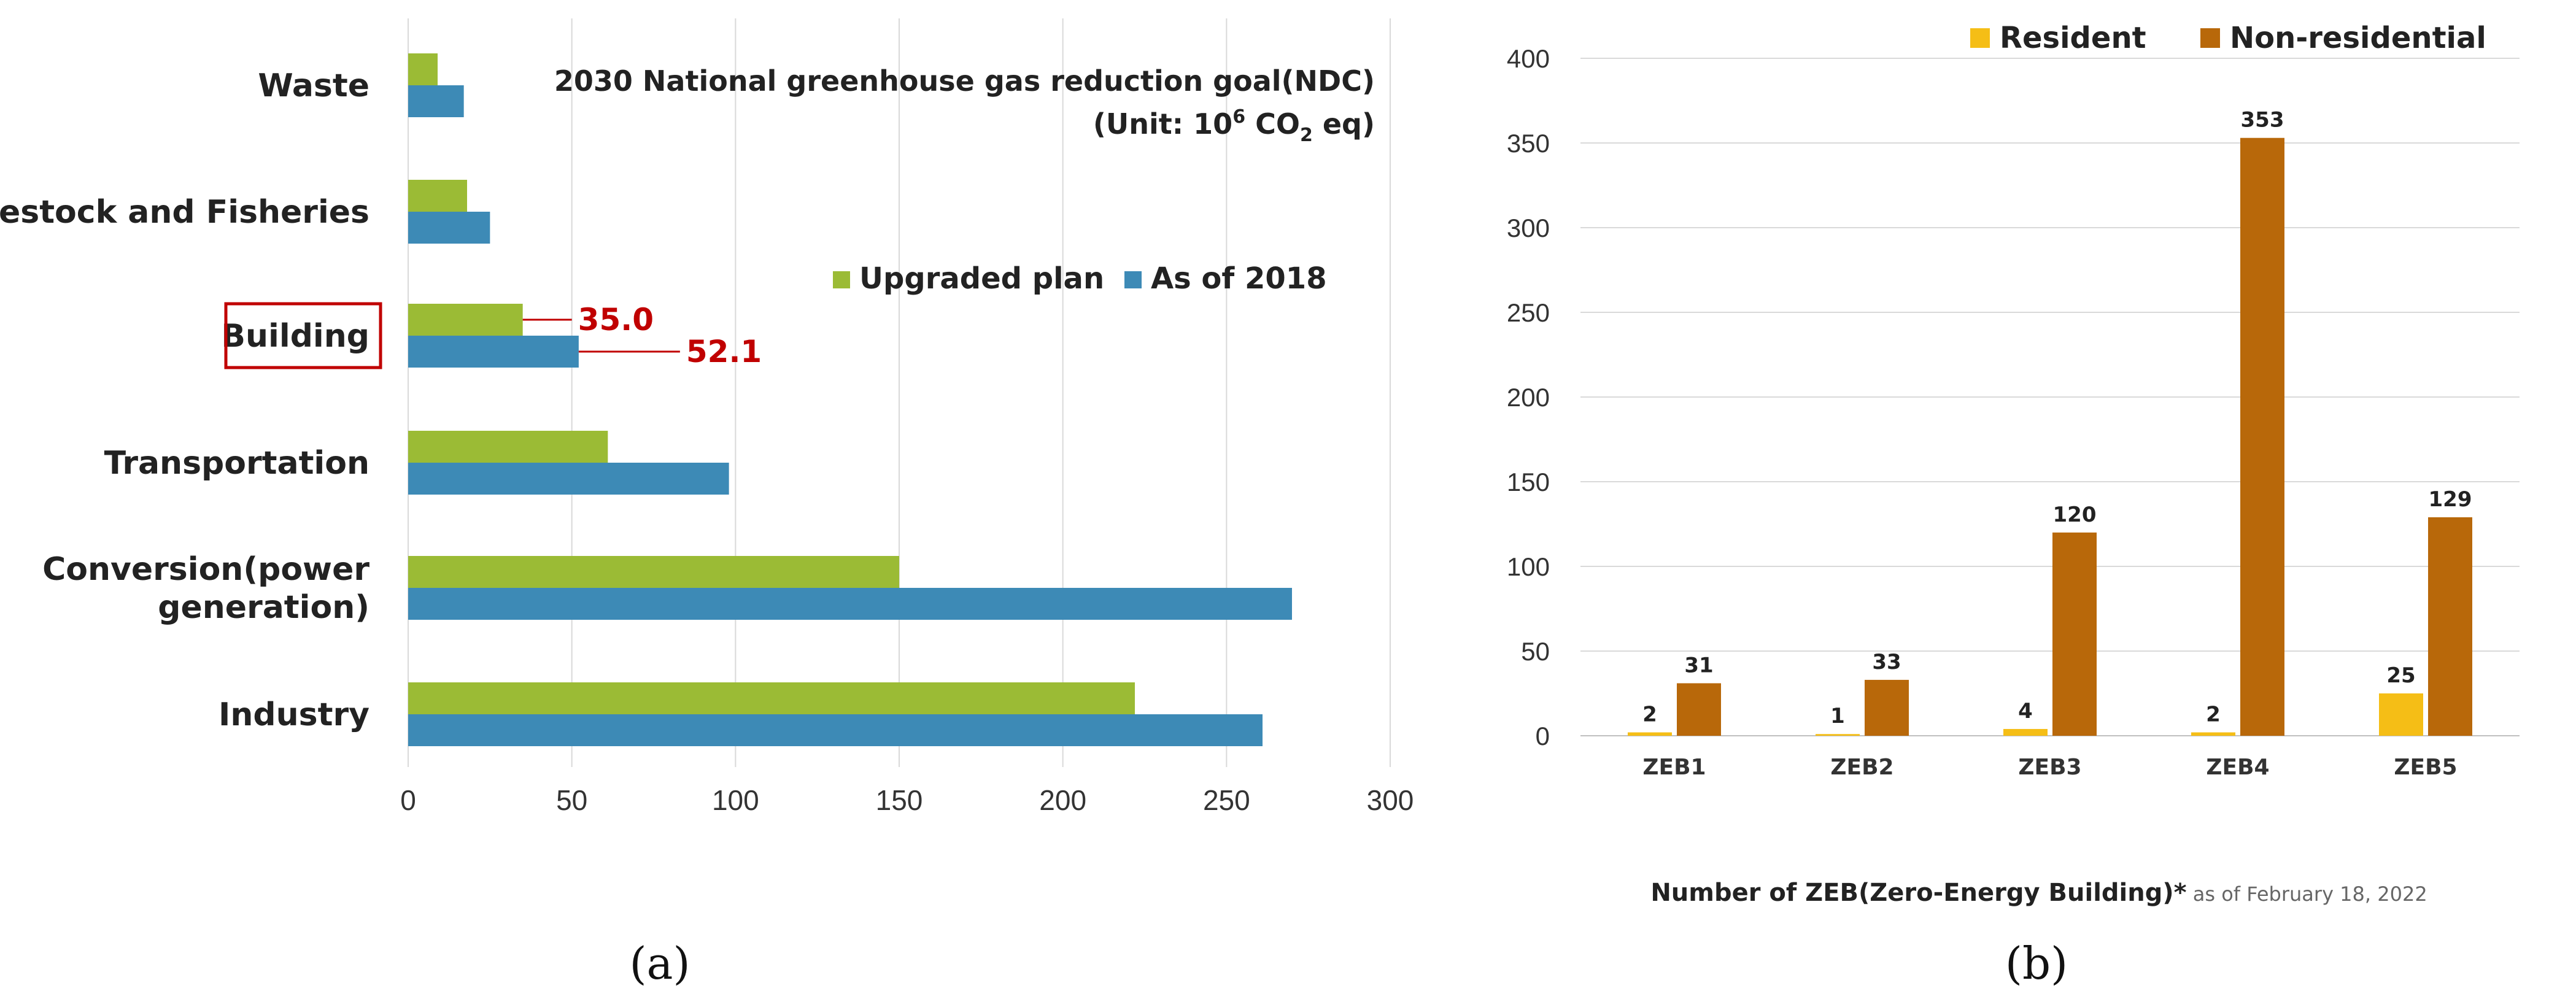  What do you see at coordinates (449, 228) in the screenshot?
I see `a-bar-as-of-2018-livestock-and-fisheries` at bounding box center [449, 228].